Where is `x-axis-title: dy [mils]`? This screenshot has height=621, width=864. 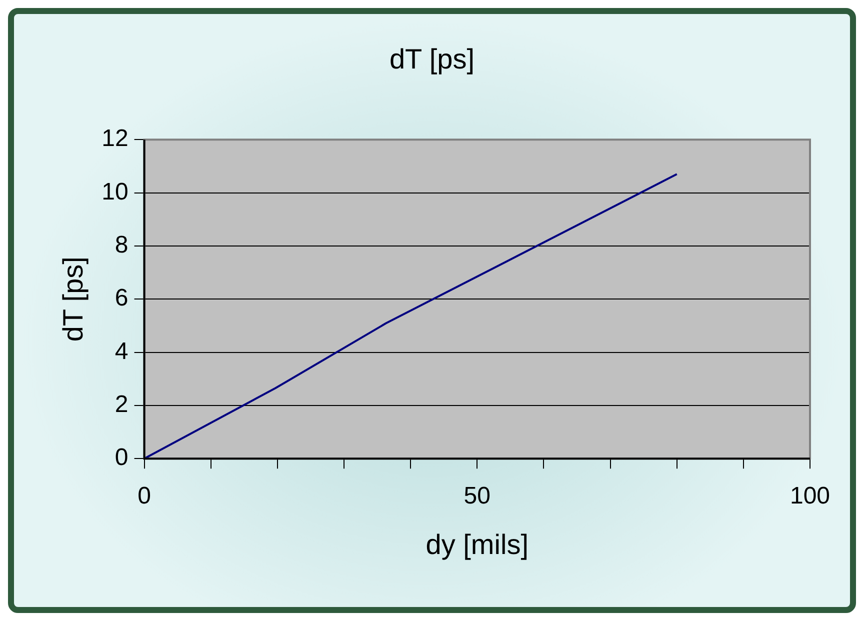 x-axis-title: dy [mils] is located at coordinates (477, 544).